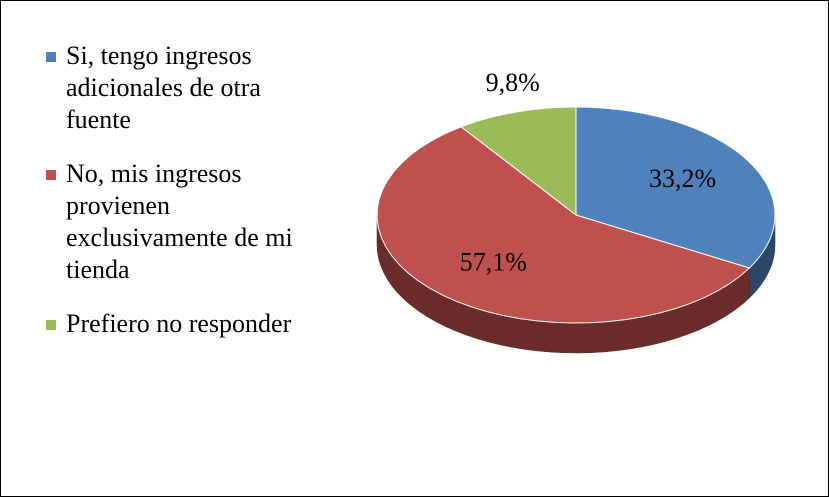  I want to click on data-label: 33,2%, so click(682, 178).